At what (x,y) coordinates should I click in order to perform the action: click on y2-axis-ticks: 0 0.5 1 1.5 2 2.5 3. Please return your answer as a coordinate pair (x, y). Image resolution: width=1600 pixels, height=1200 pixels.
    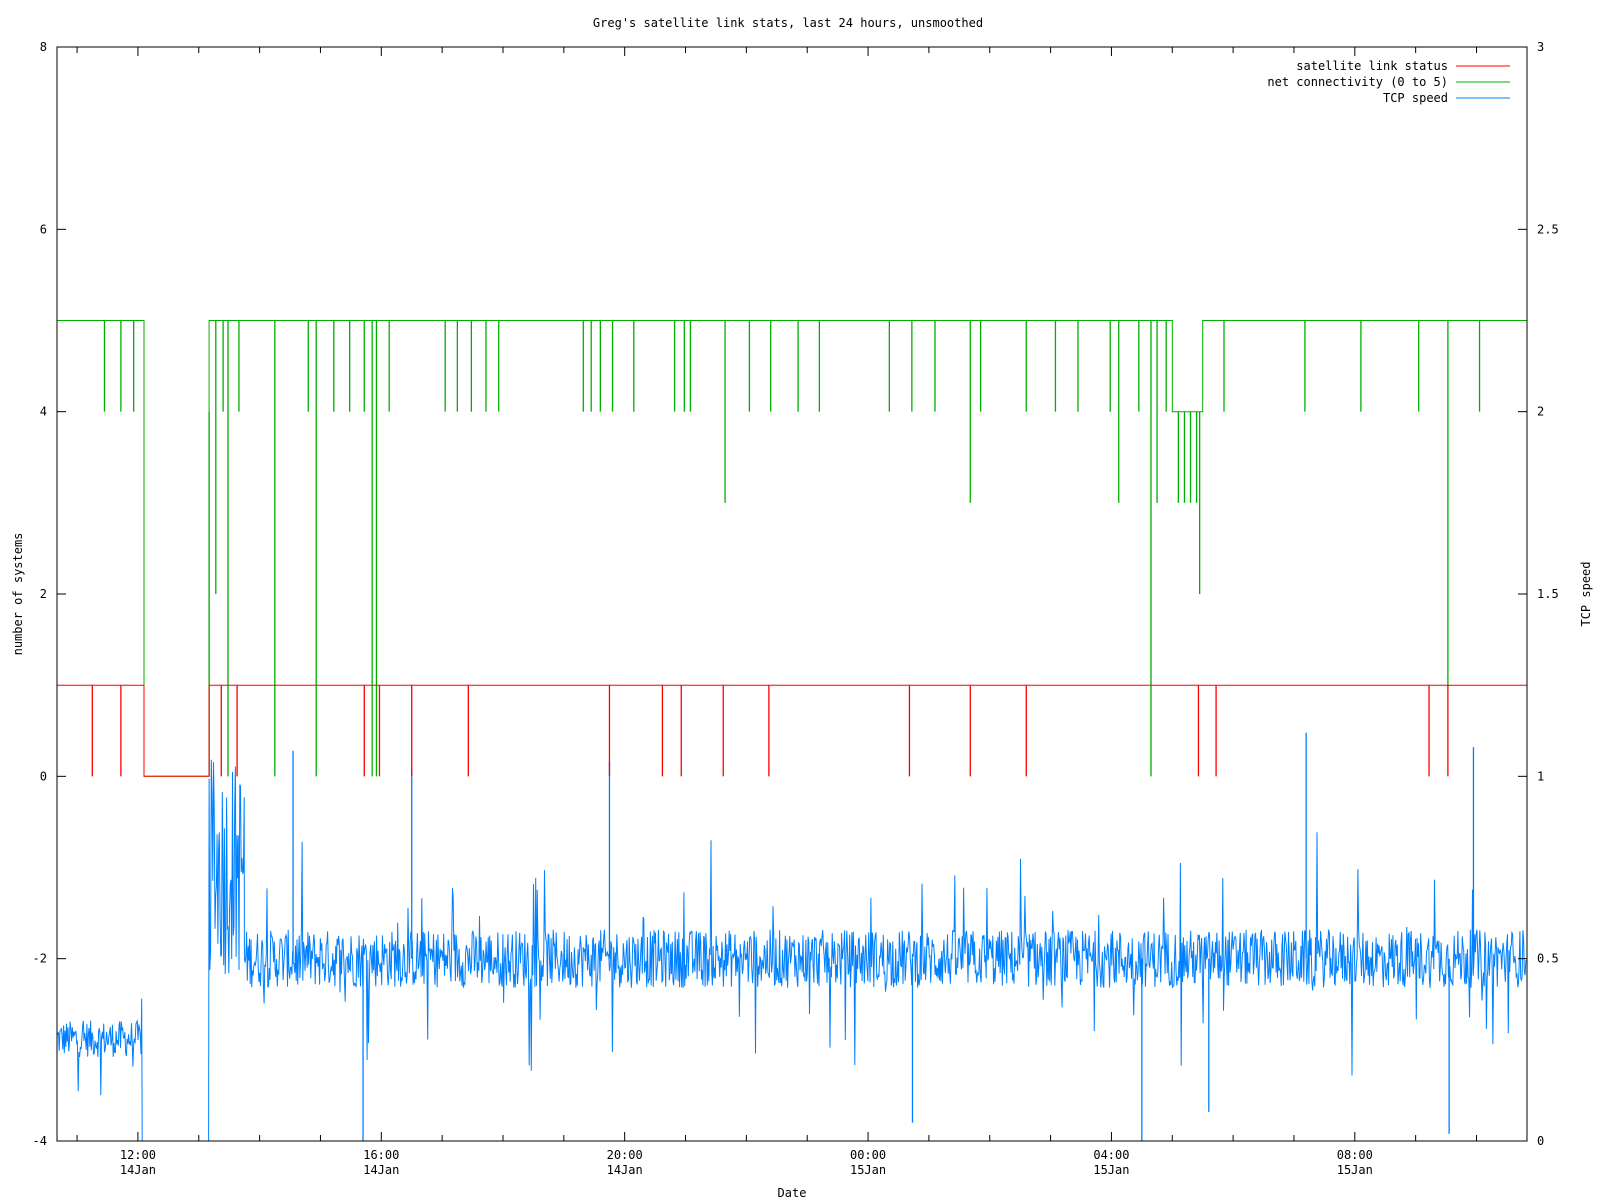
    Looking at the image, I should click on (1538, 594).